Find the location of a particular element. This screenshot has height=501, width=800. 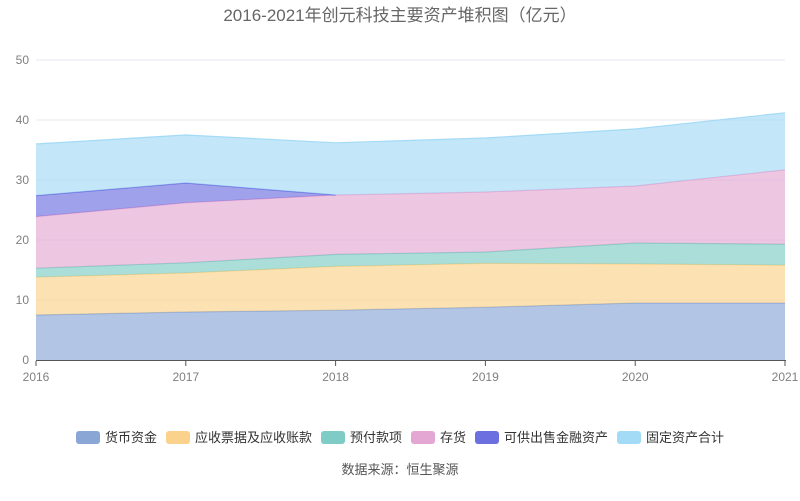

x-tick-label: 2016 is located at coordinates (36, 377).